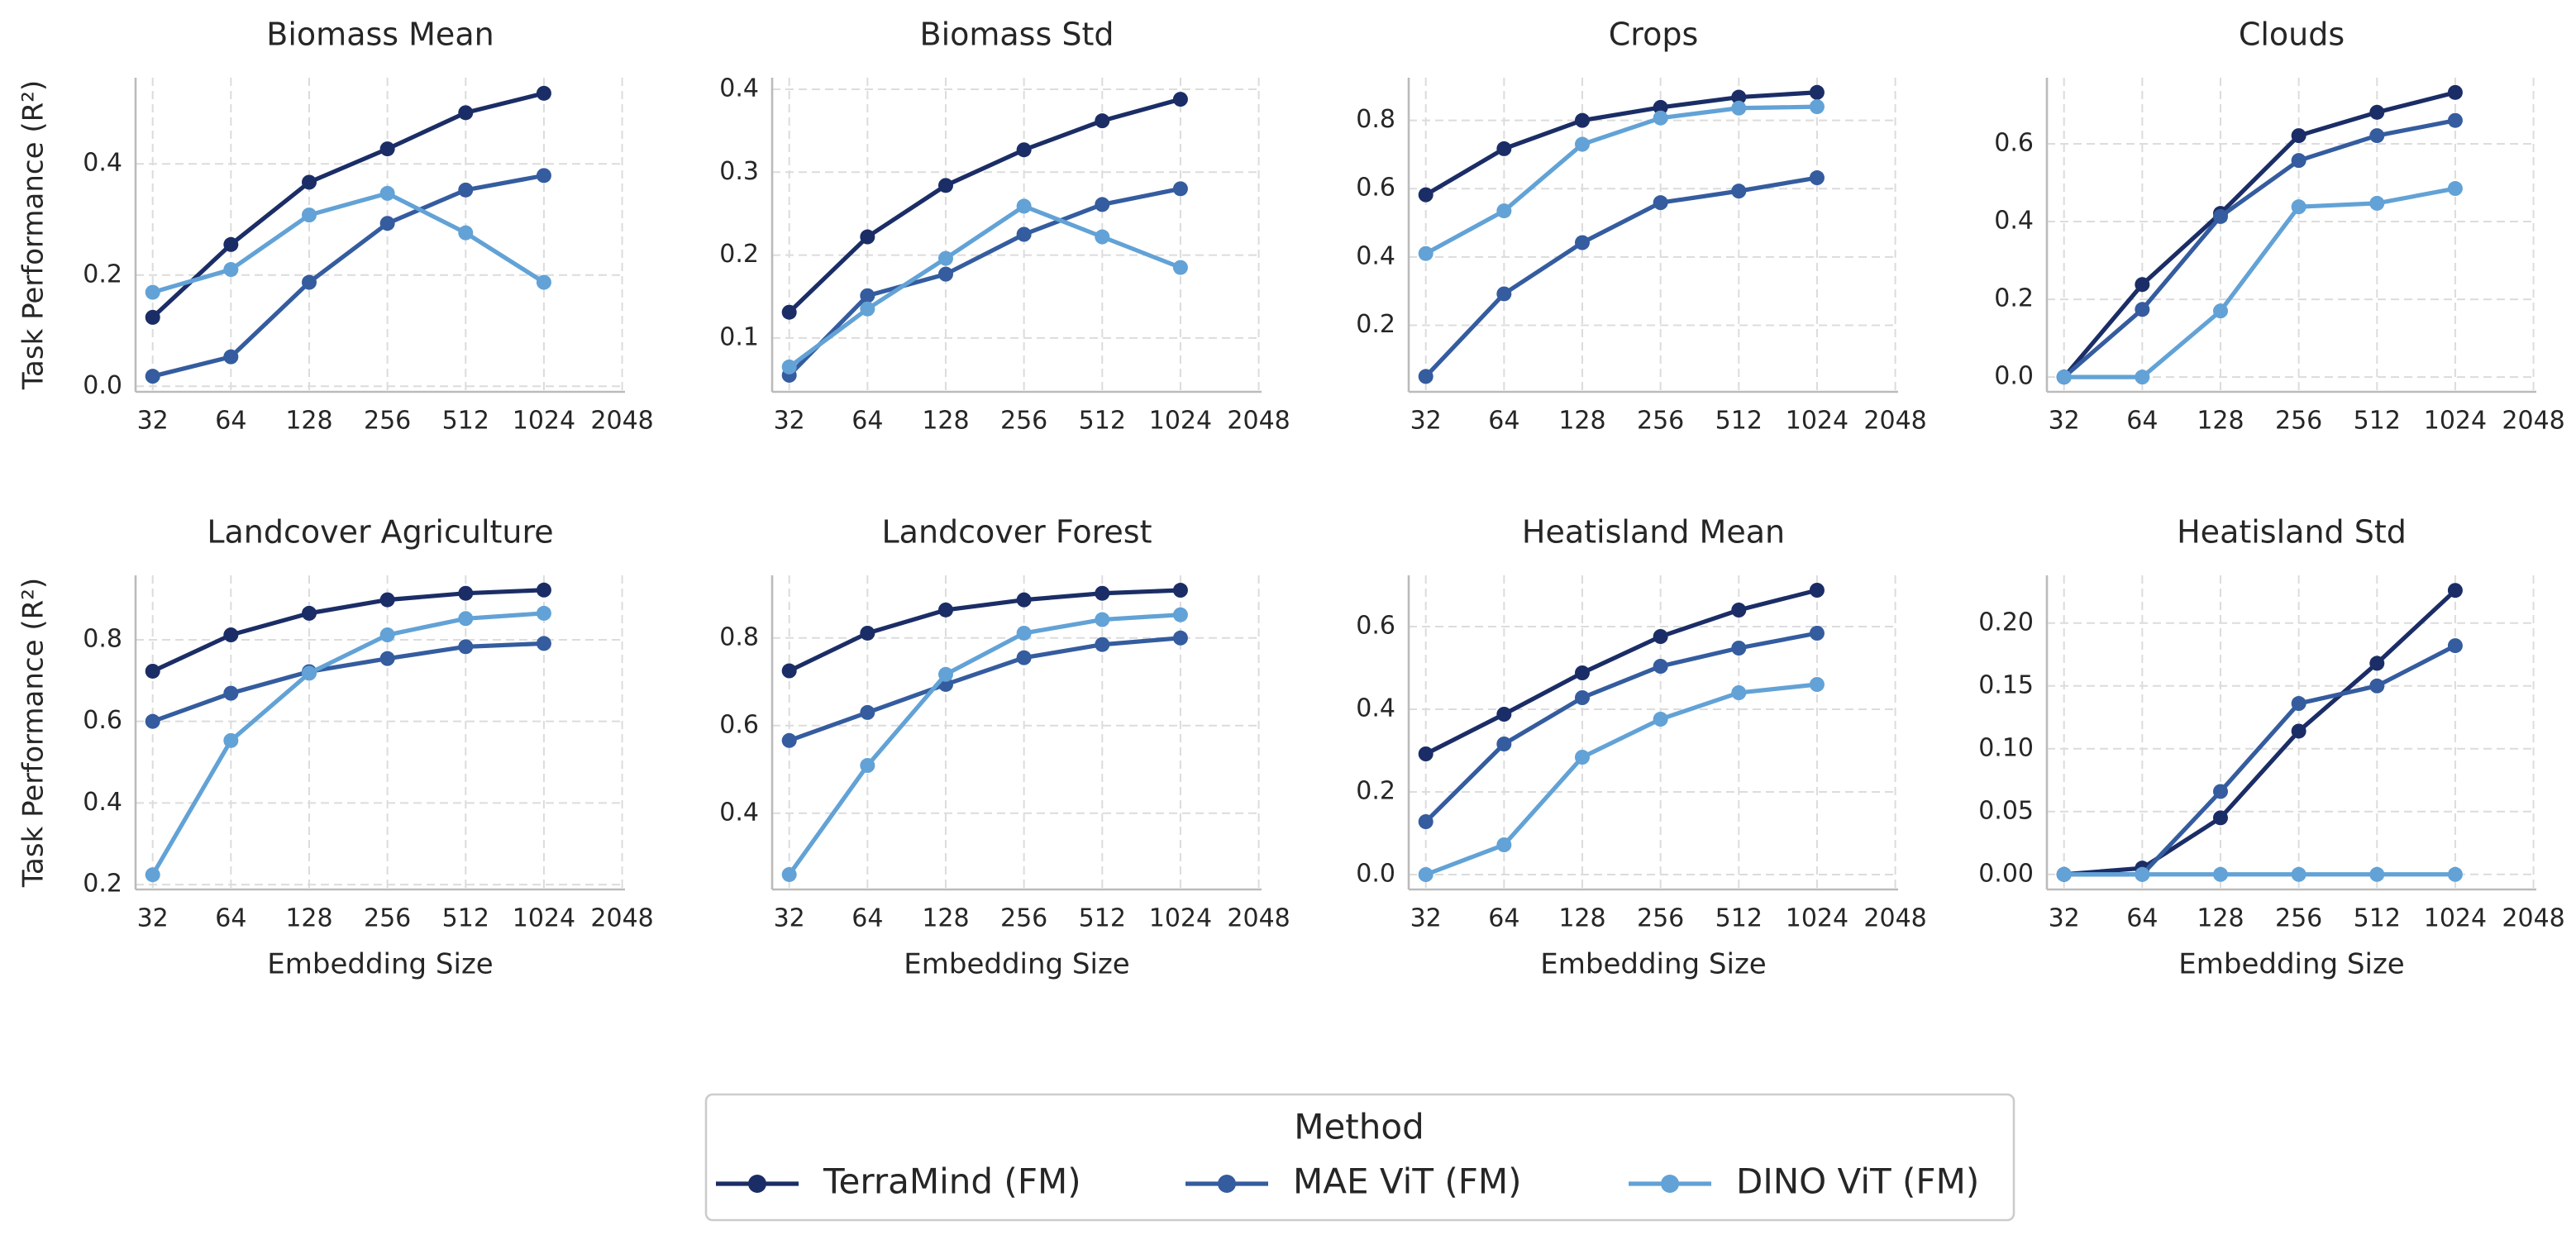 This screenshot has width=2576, height=1235. Describe the element at coordinates (739, 171) in the screenshot. I see `y-tick-label: 0.3` at that location.